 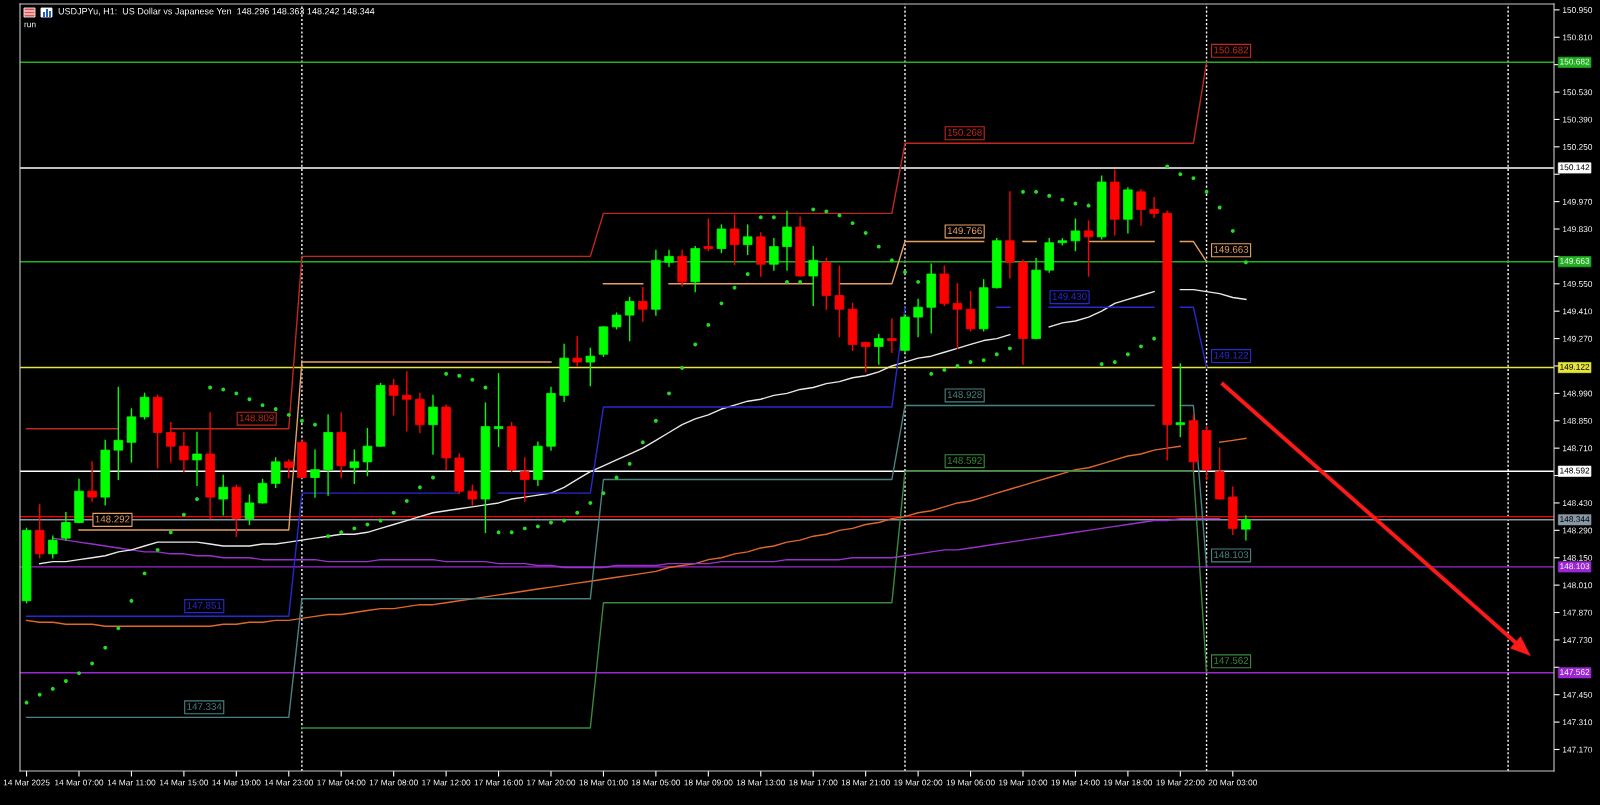 I want to click on data-label: 147.562, so click(x=1231, y=660).